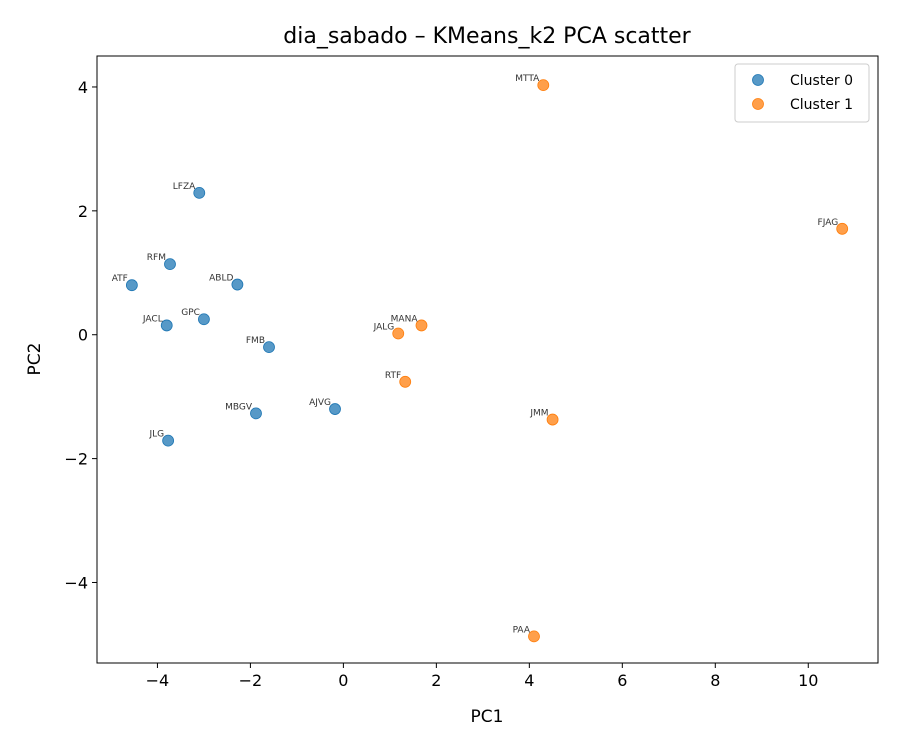  What do you see at coordinates (158, 680) in the screenshot?
I see `x-tick-label: −4` at bounding box center [158, 680].